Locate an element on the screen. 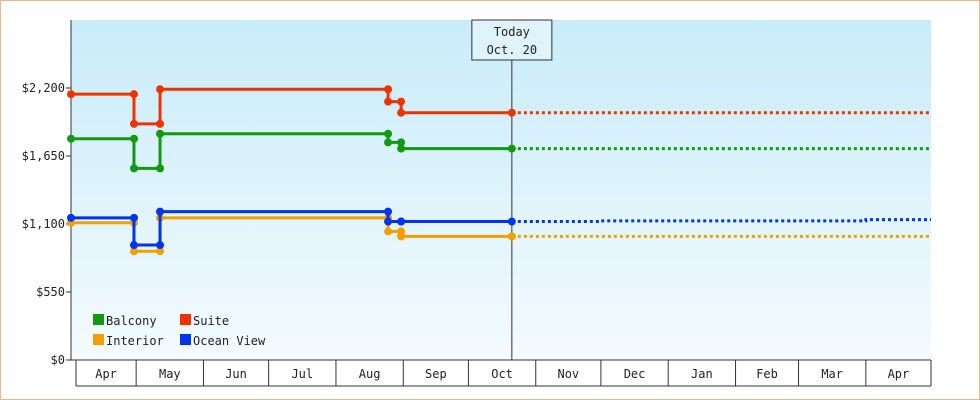 The image size is (980, 400). legend-swatch-interior is located at coordinates (98, 339).